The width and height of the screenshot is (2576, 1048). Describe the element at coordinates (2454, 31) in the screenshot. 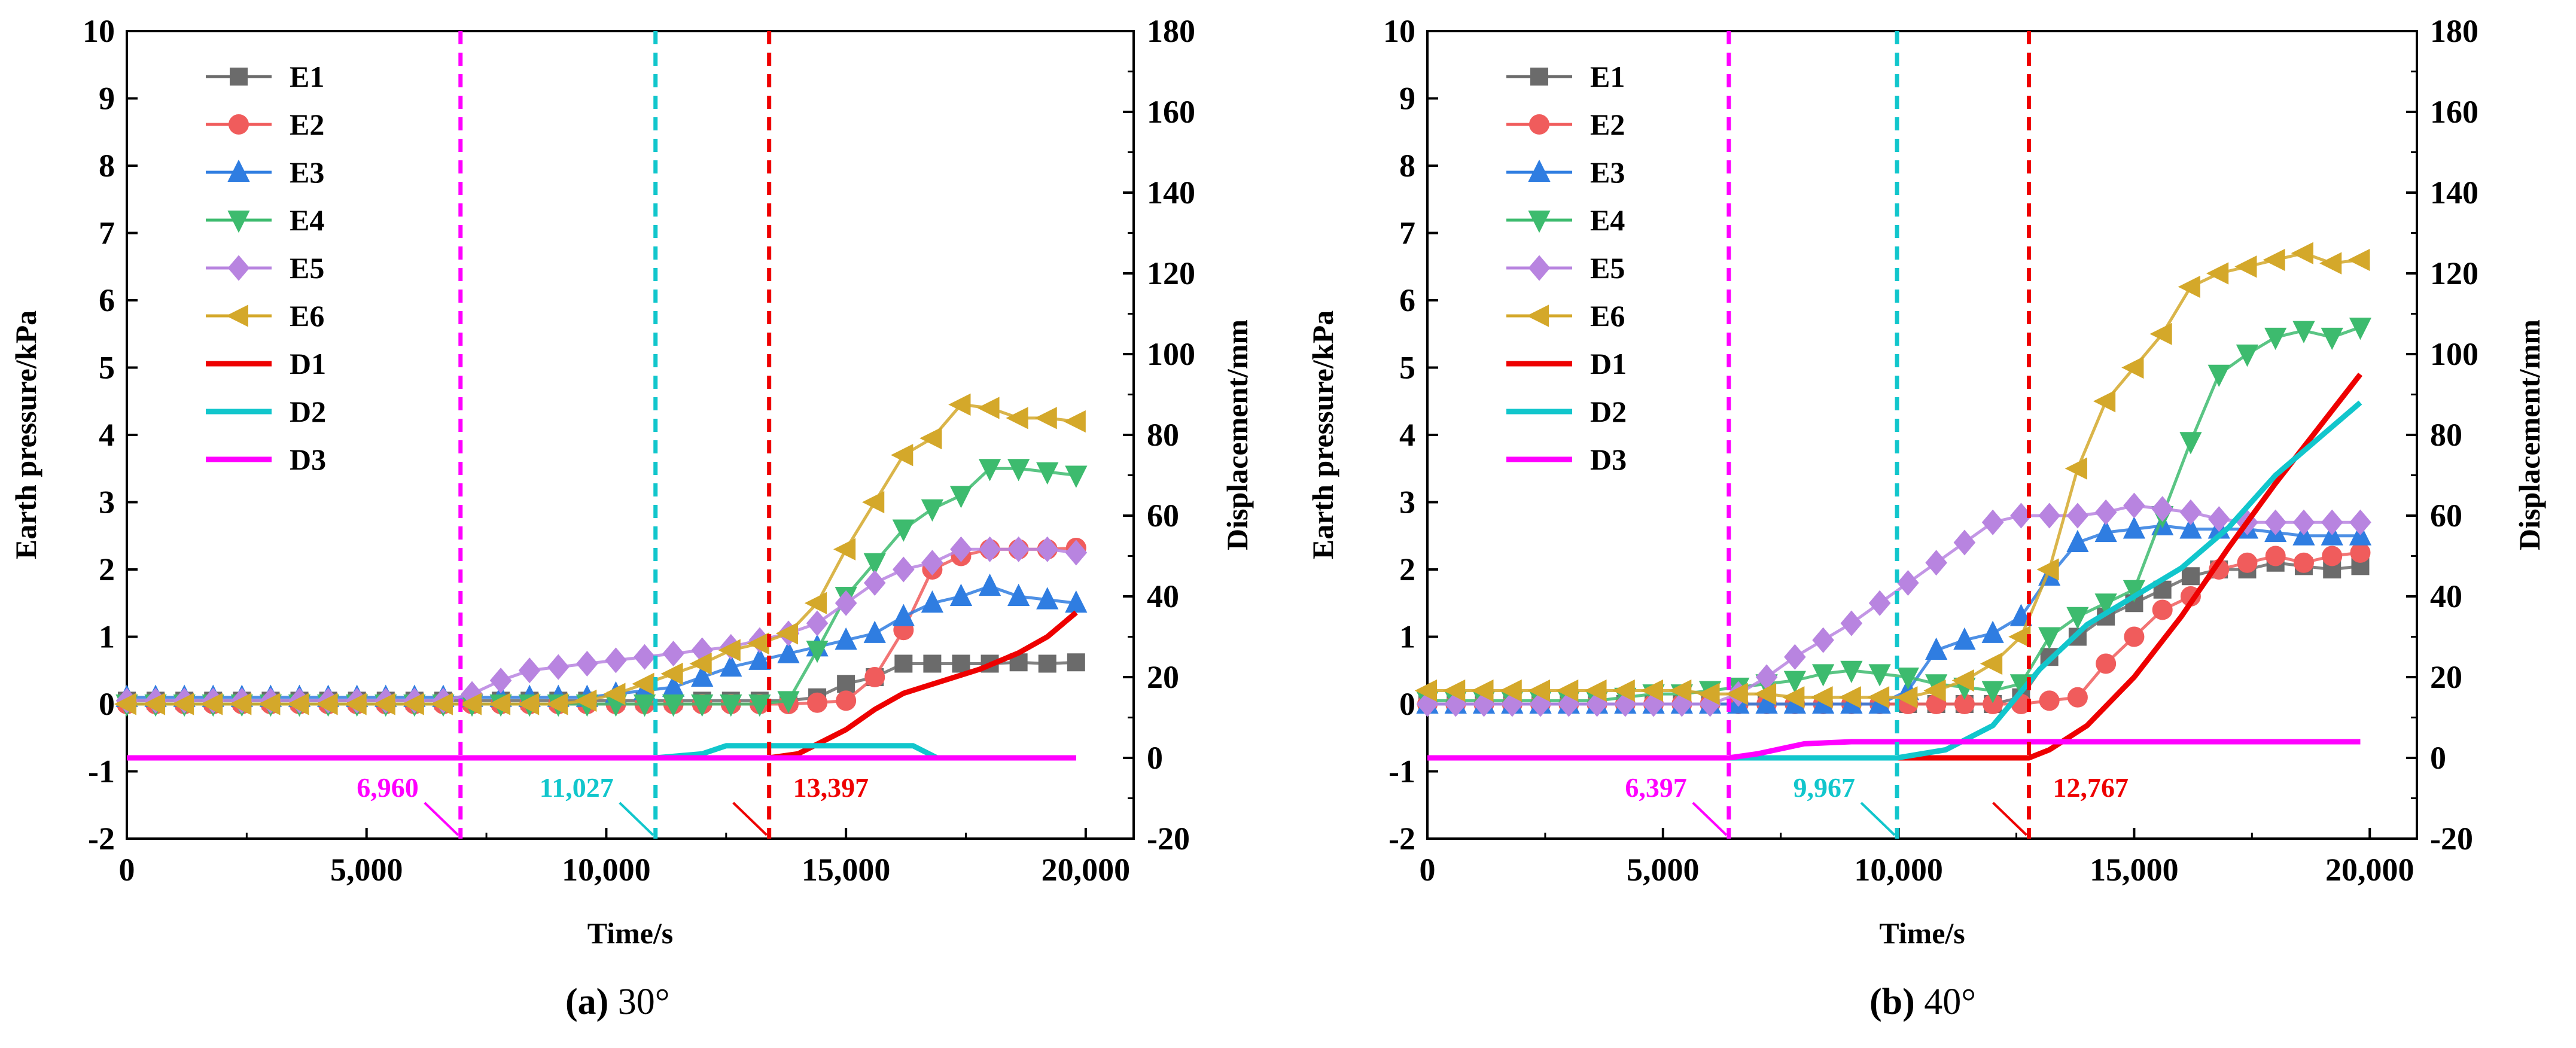

I see `y2-tick-label: 180` at that location.